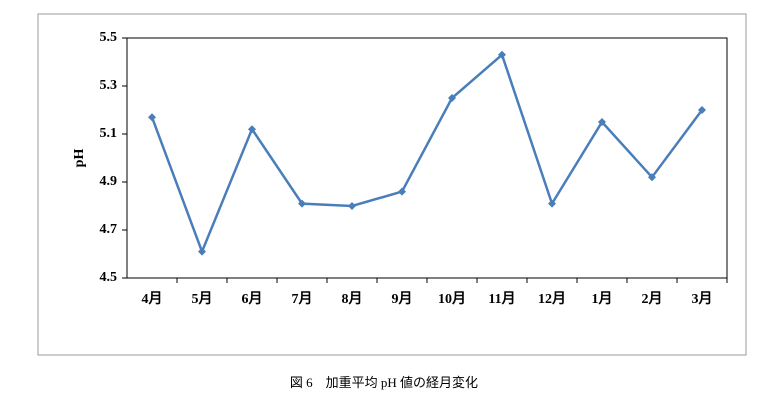 This screenshot has width=768, height=415. I want to click on x-tick-label: 6月, so click(252, 299).